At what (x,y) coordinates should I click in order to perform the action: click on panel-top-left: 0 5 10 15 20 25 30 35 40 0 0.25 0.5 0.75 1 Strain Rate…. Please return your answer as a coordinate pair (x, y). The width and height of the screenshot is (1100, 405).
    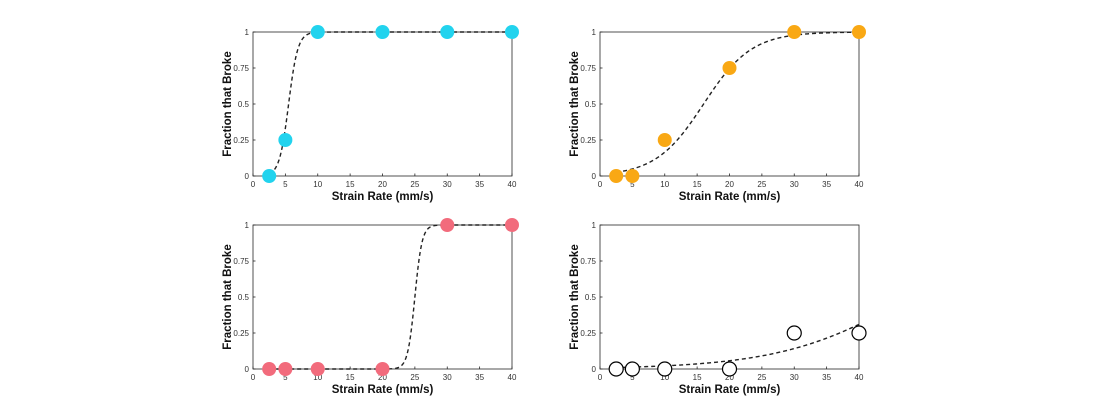
    Looking at the image, I should click on (370, 114).